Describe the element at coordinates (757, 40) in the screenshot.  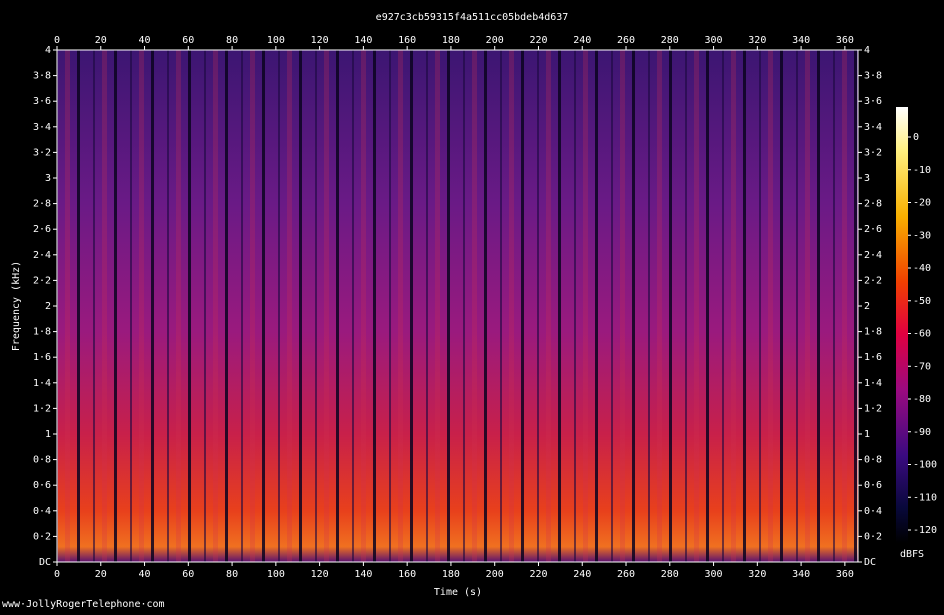
I see `x-tick-label-top: 320` at that location.